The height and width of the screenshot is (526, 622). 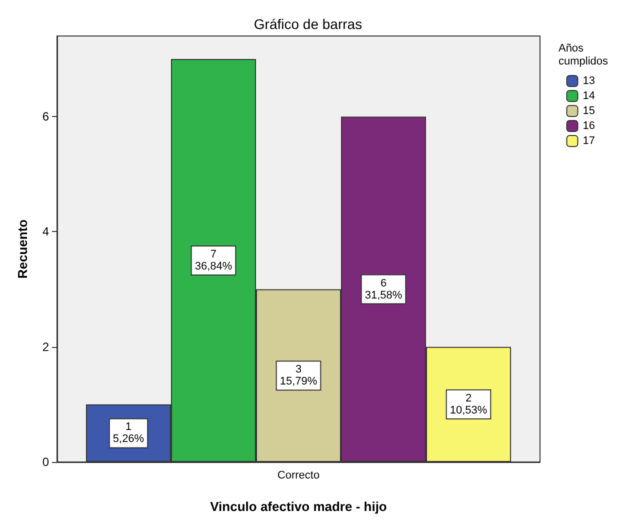 I want to click on legend-label: 15, so click(x=589, y=111).